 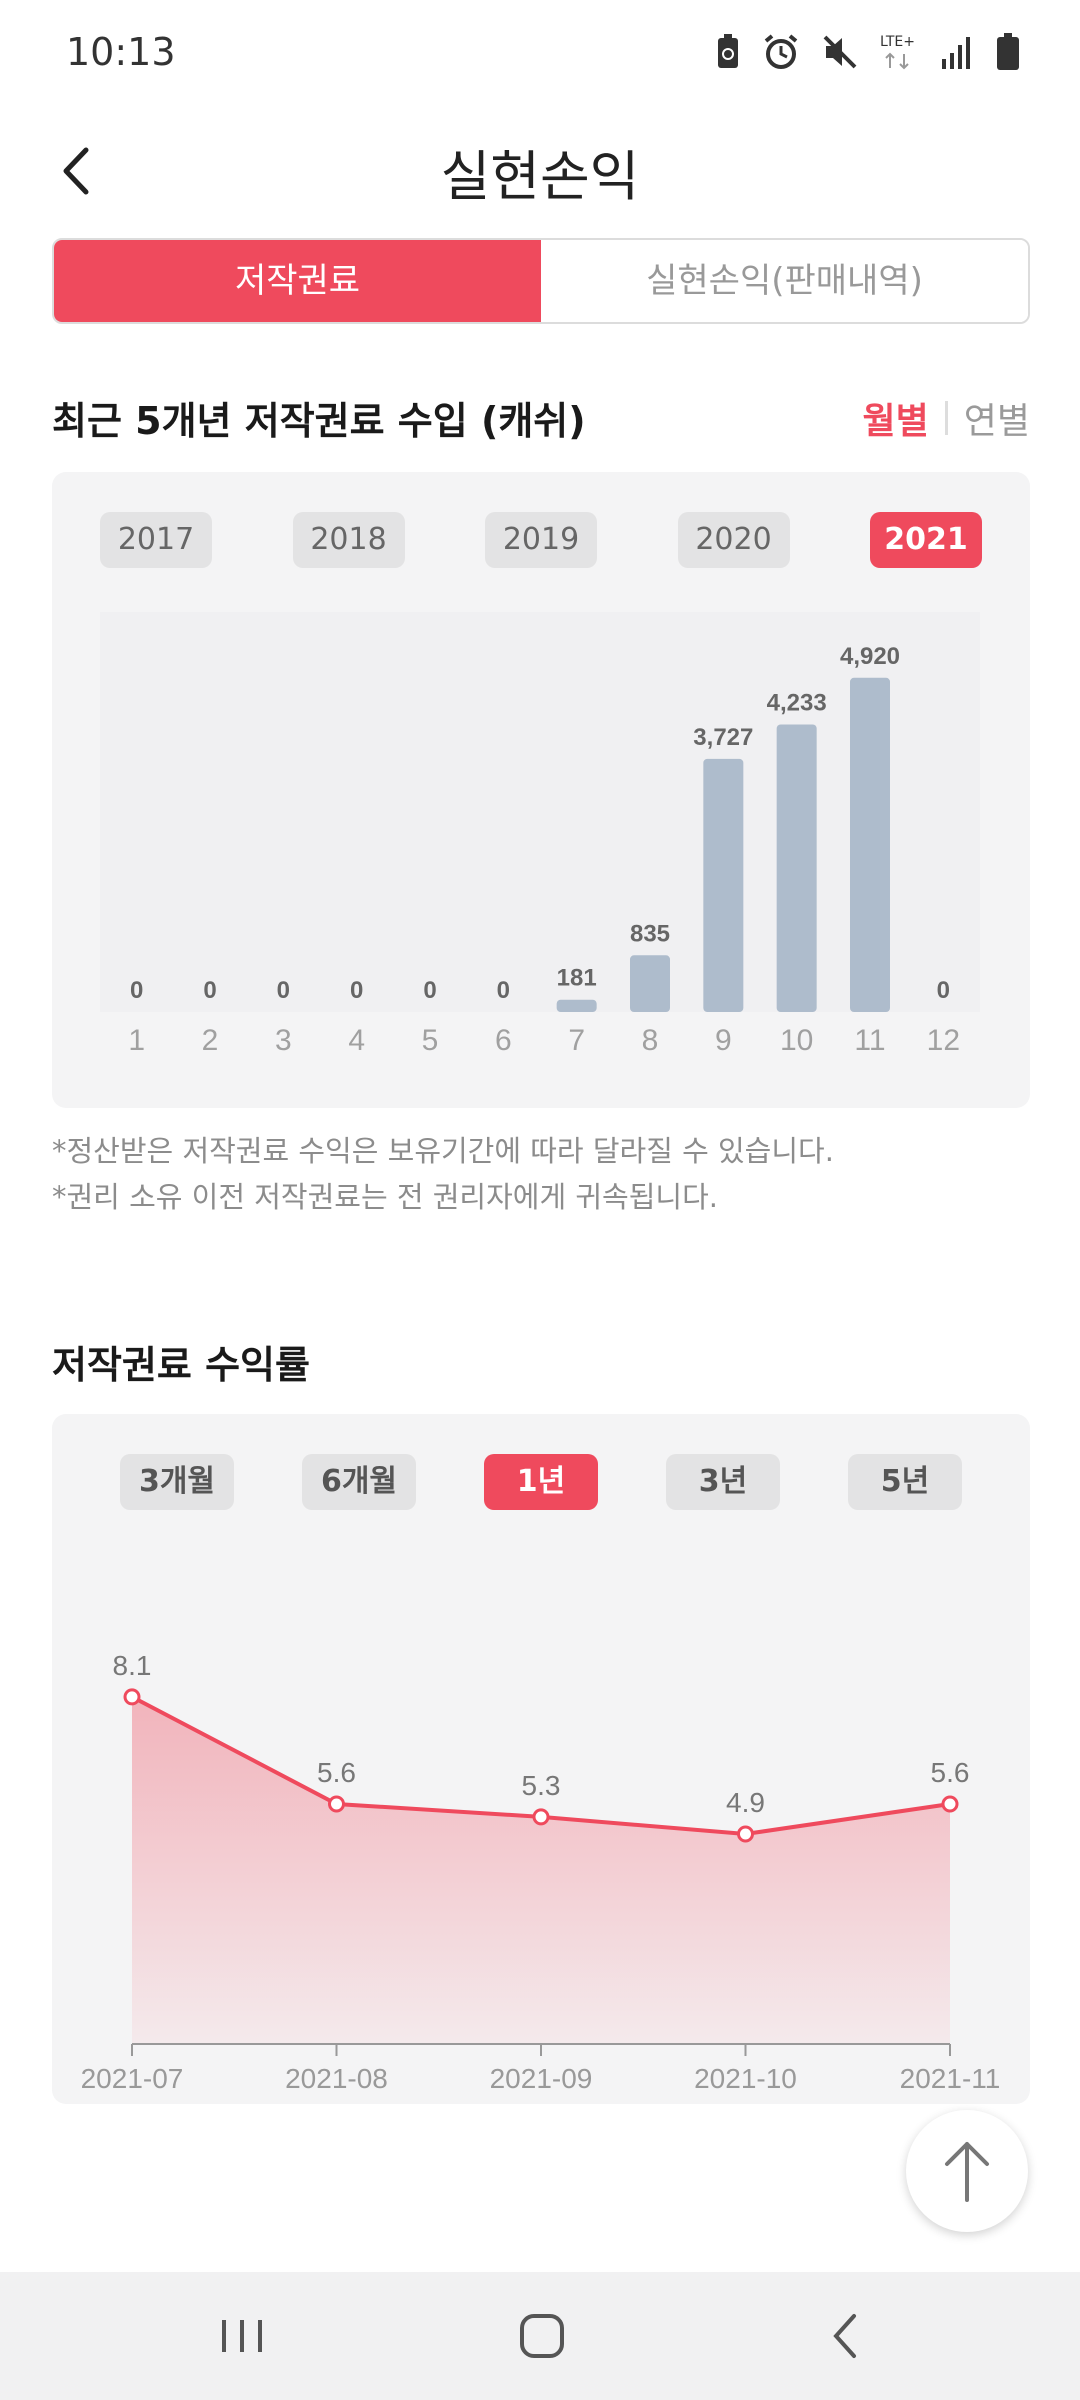 What do you see at coordinates (956, 53) in the screenshot?
I see `signal-icon` at bounding box center [956, 53].